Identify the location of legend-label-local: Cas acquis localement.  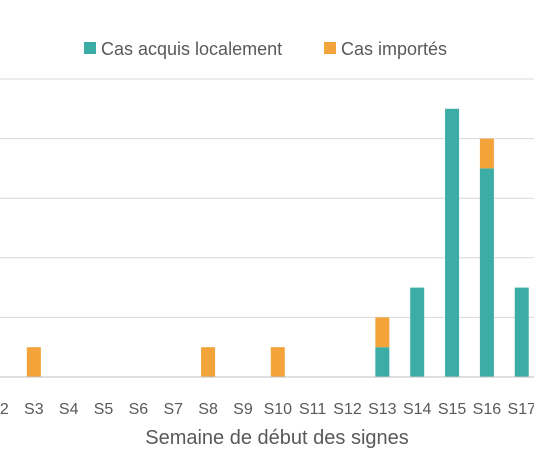
(191, 49).